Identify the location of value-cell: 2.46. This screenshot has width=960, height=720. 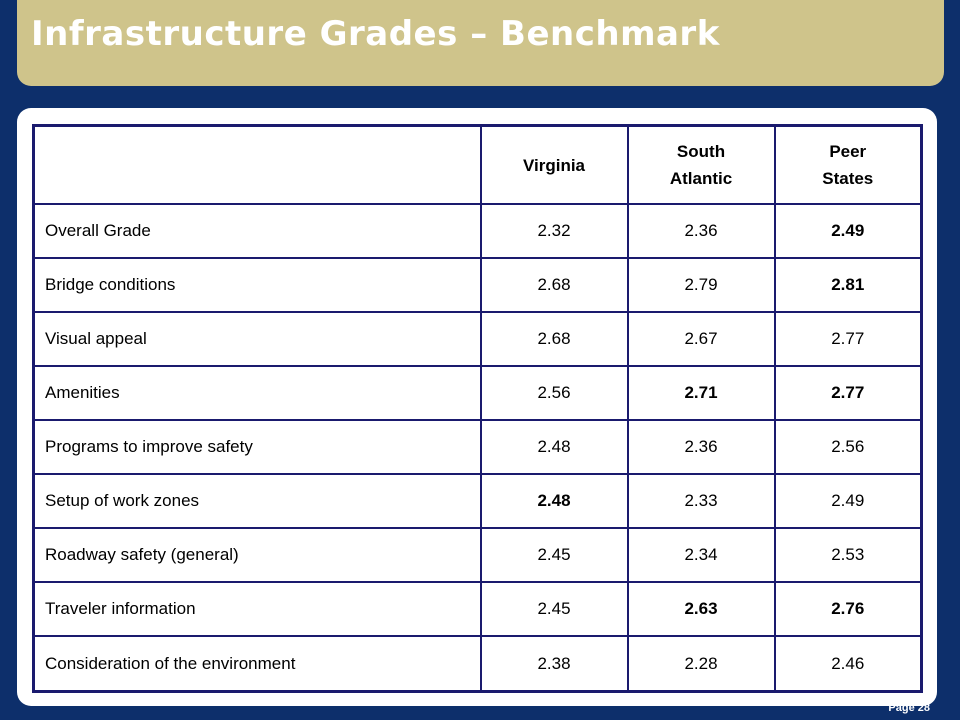
(848, 664).